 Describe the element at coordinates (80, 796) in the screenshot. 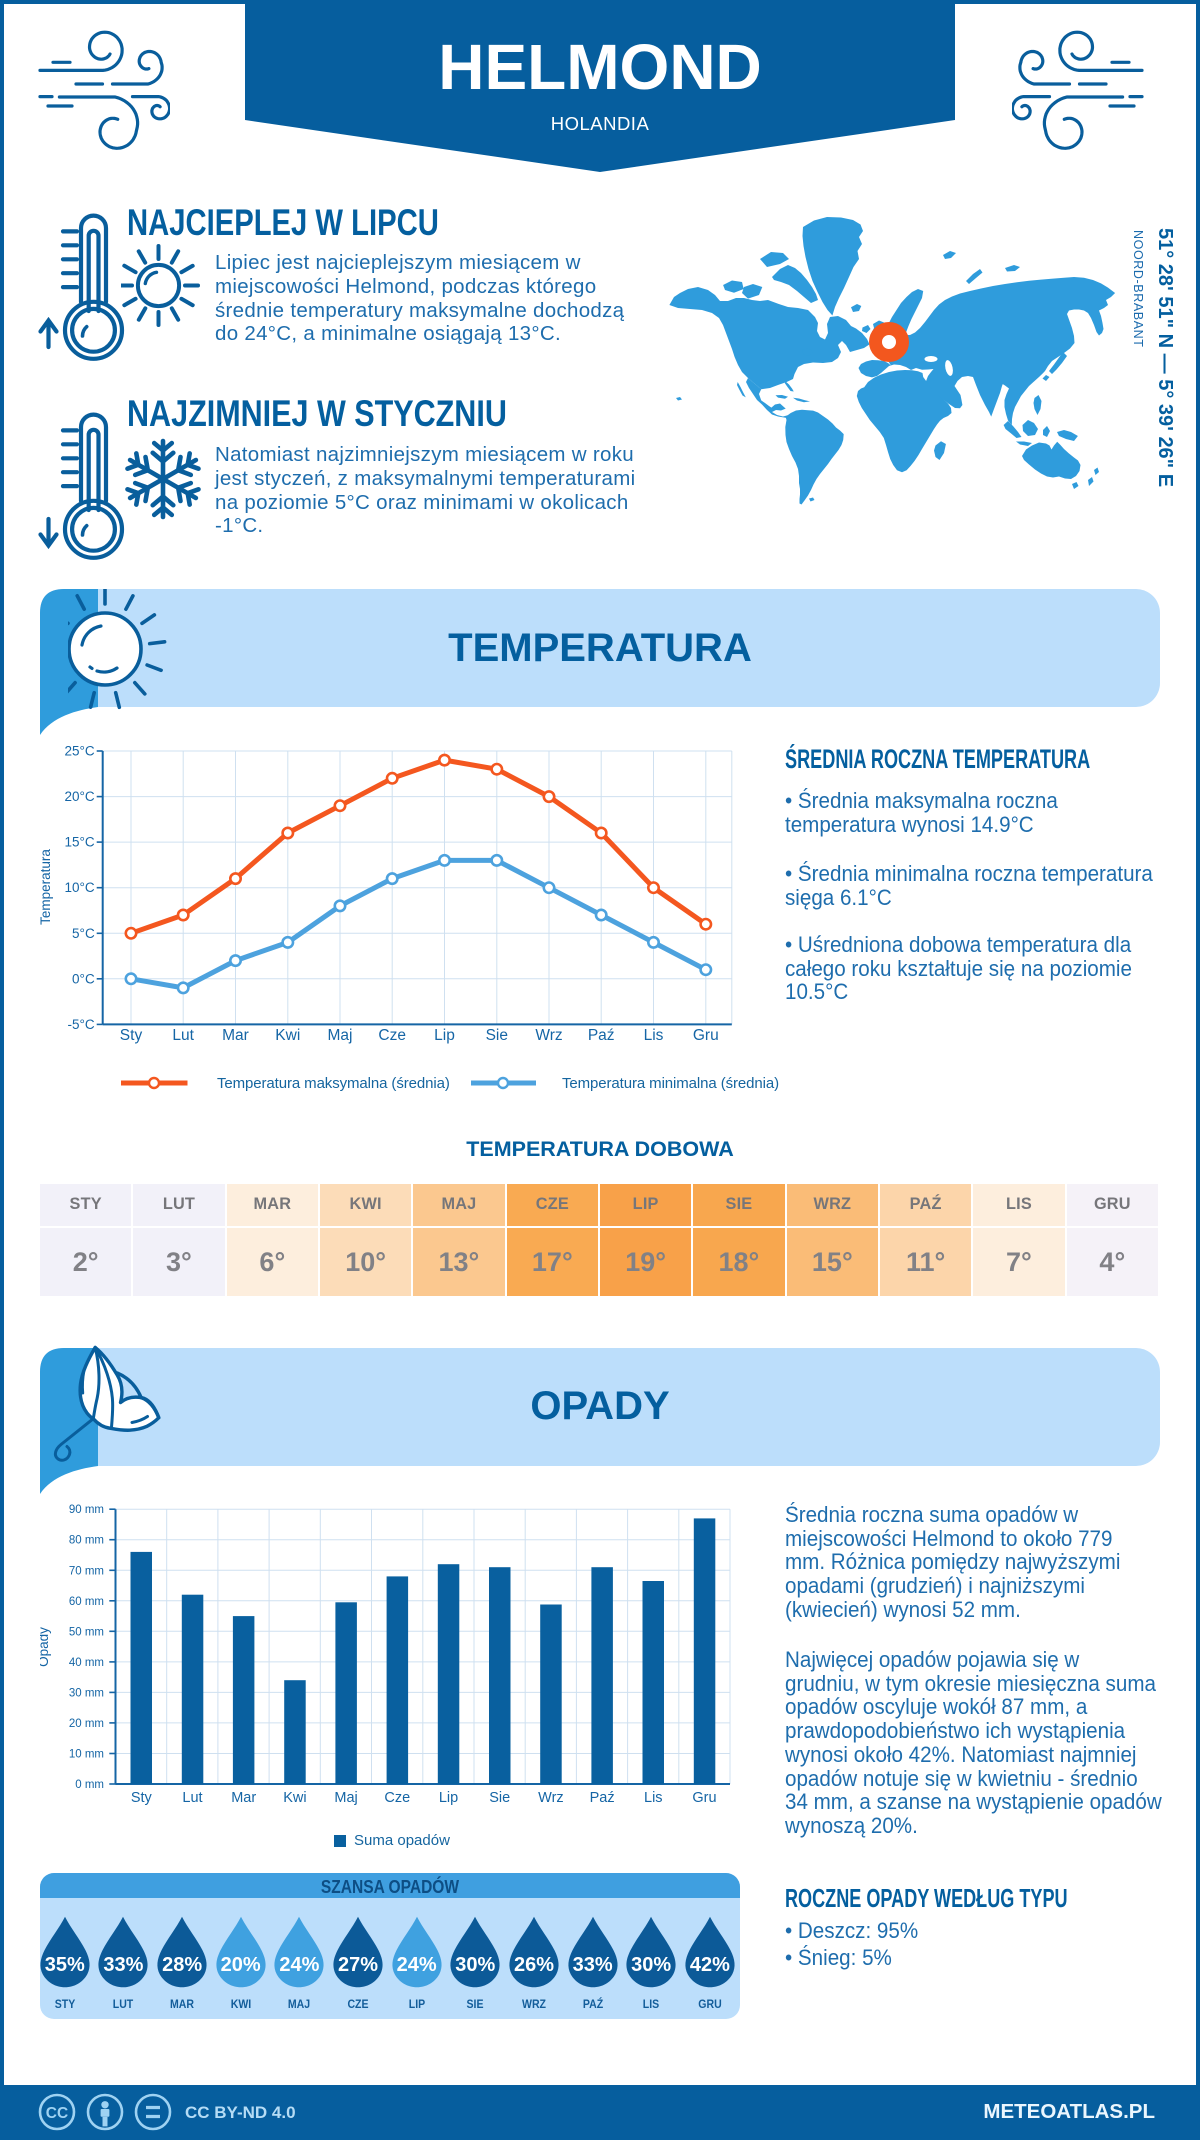

I see `svg-text: 20°C` at that location.